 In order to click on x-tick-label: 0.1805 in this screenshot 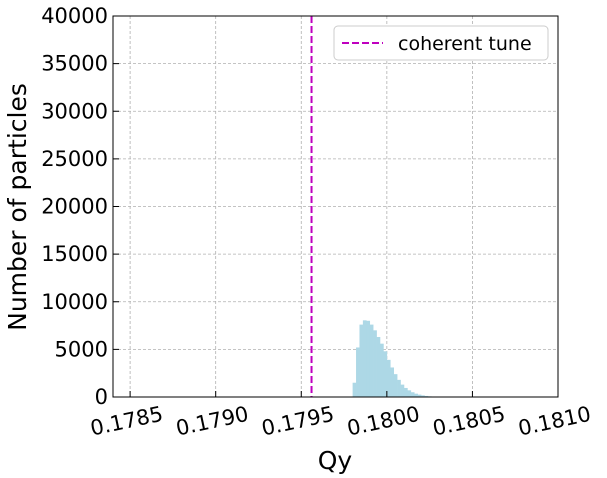, I will do `click(469, 421)`.